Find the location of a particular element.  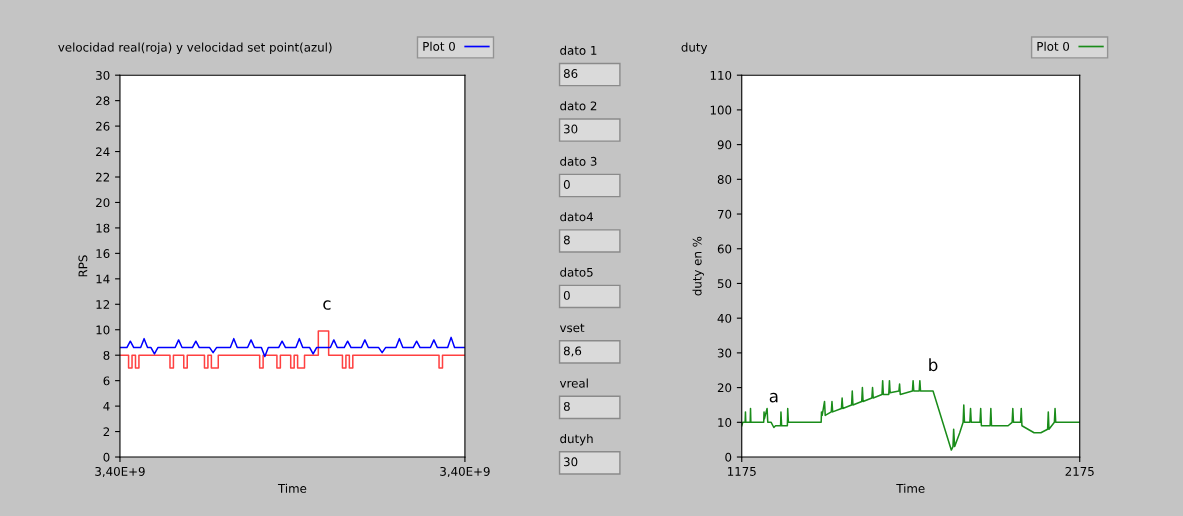

text: dato 3 is located at coordinates (578, 161).